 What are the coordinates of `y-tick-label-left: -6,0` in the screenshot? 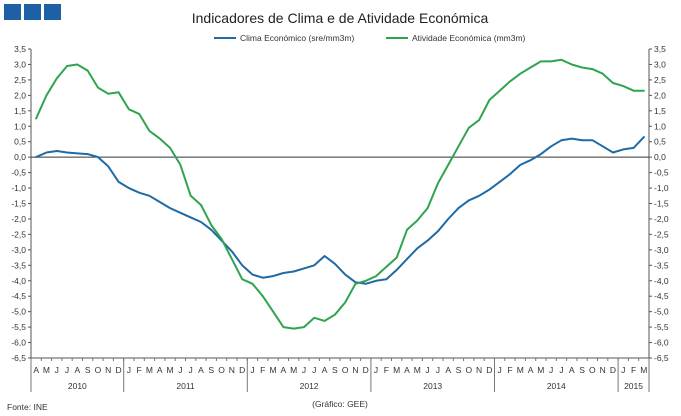 It's located at (18, 343).